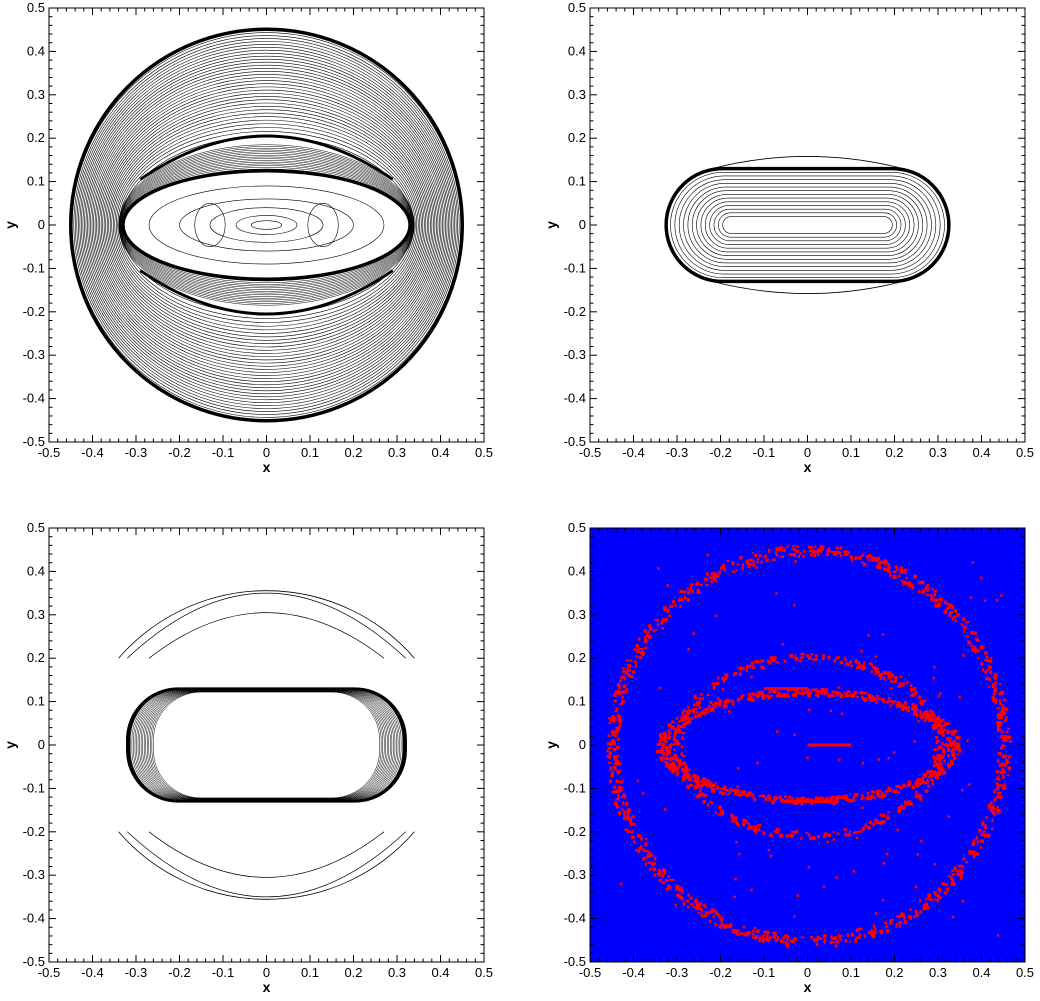 This screenshot has width=1040, height=1001. Describe the element at coordinates (223, 452) in the screenshot. I see `x-tick-label: -0.1` at that location.